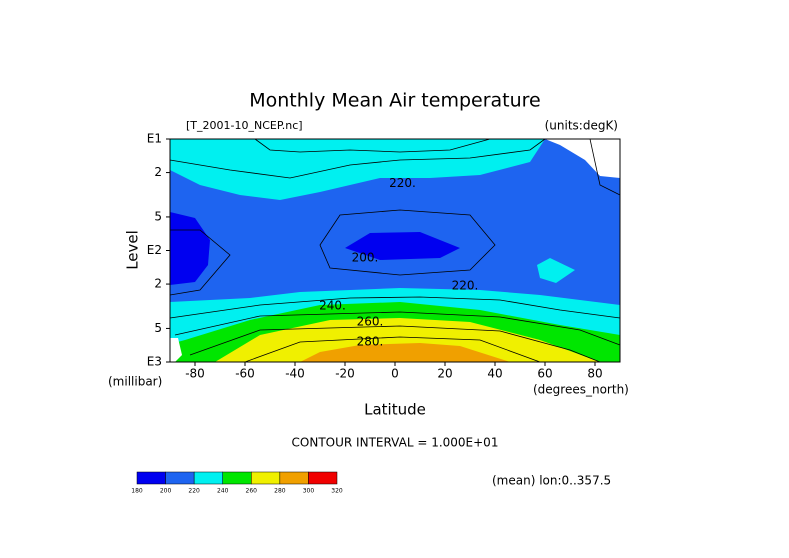 The width and height of the screenshot is (789, 558). What do you see at coordinates (154, 250) in the screenshot?
I see `y-tick-label: E2` at bounding box center [154, 250].